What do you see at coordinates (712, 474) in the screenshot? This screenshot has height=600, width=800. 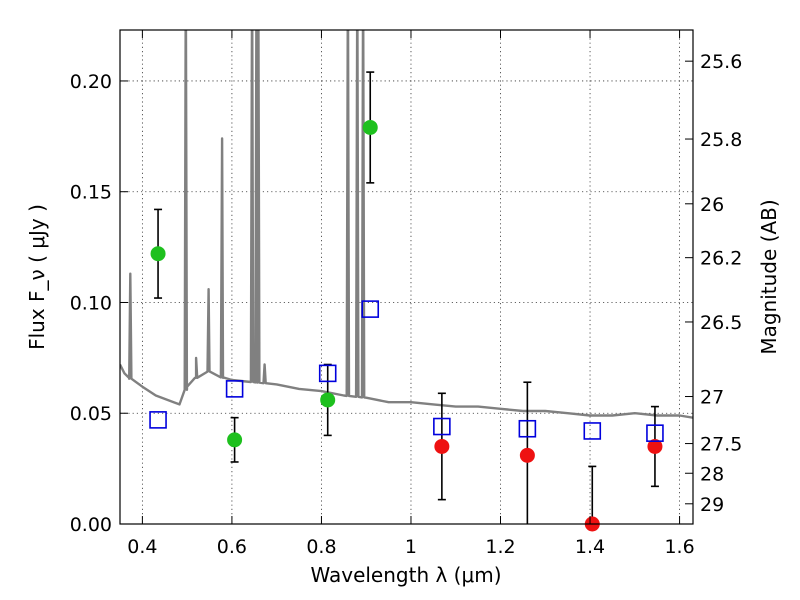 I see `right-tick-label: 28` at bounding box center [712, 474].